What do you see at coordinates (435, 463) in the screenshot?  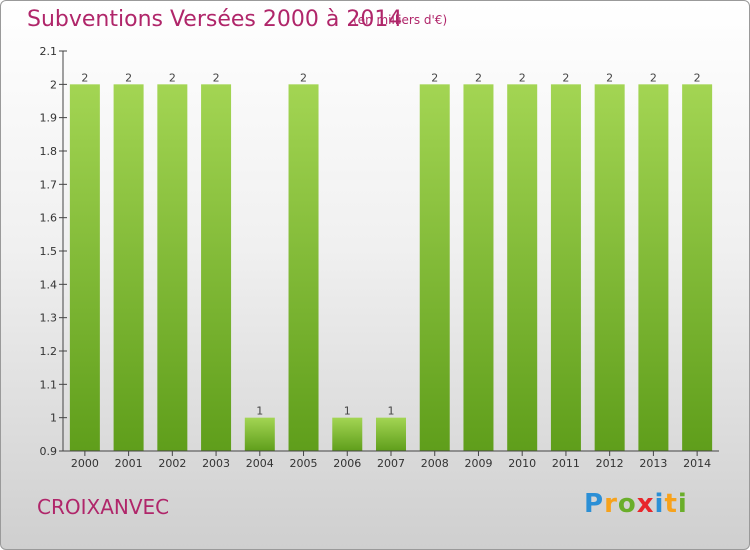 I see `x-tick-label: 2008` at bounding box center [435, 463].